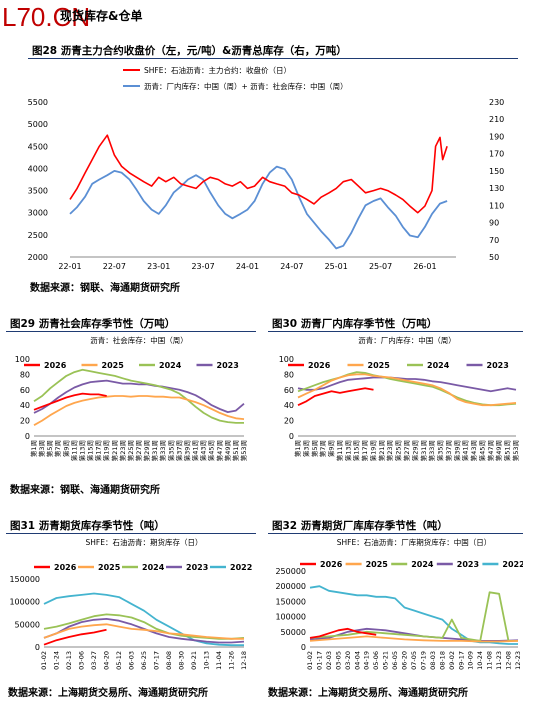 The image size is (533, 702). Describe the element at coordinates (65, 448) in the screenshot. I see `fig29-xtick: 第9周` at that location.